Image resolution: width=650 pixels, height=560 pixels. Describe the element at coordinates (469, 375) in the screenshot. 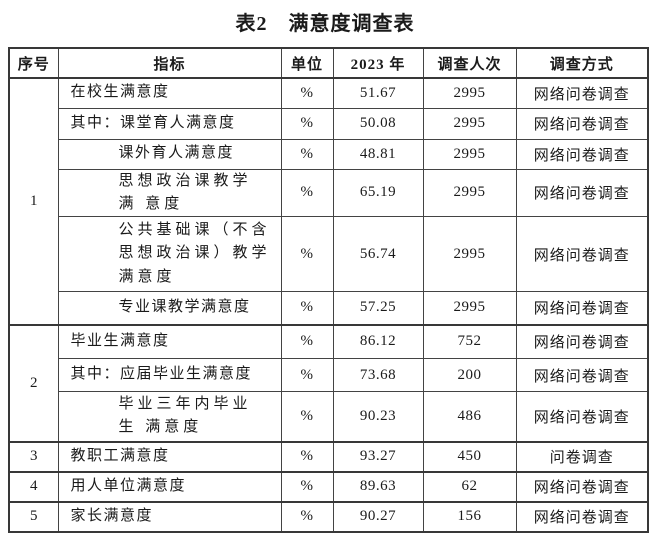

I see `cell-count: 200` at that location.